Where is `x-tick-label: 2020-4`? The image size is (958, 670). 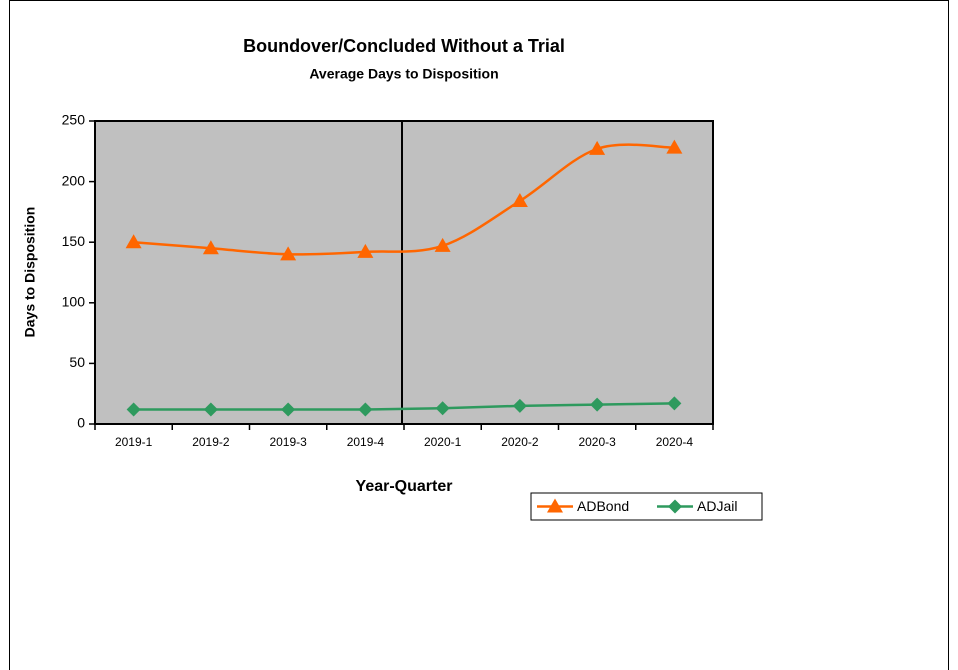
x-tick-label: 2020-4 is located at coordinates (675, 442).